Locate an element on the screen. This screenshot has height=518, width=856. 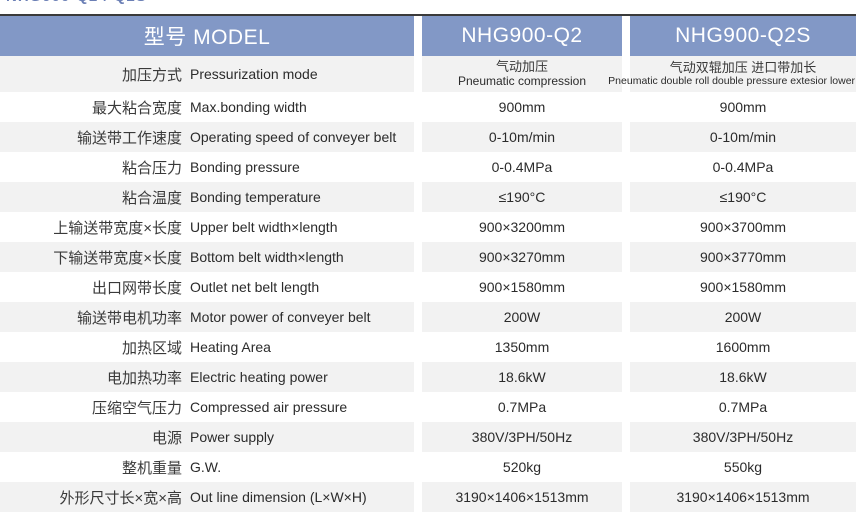
row-label-cn: 粘合压力 is located at coordinates (151, 168).